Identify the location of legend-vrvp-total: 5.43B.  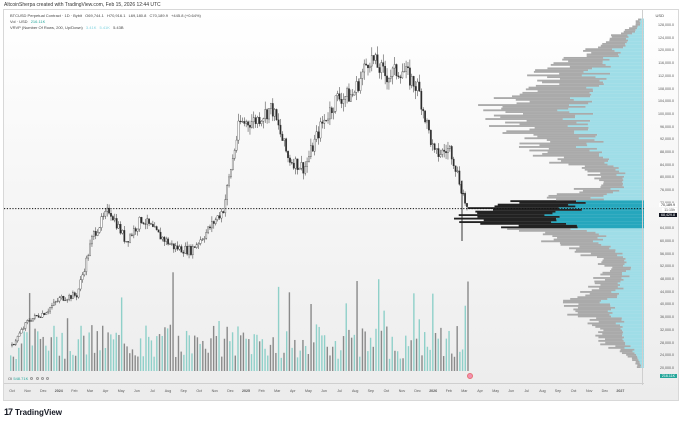
(118, 27).